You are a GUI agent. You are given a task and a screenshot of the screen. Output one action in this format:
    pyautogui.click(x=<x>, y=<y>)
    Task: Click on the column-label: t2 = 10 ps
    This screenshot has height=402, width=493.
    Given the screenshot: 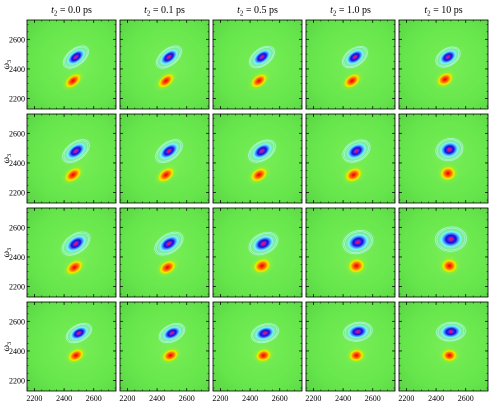 What is the action you would take?
    pyautogui.click(x=443, y=11)
    